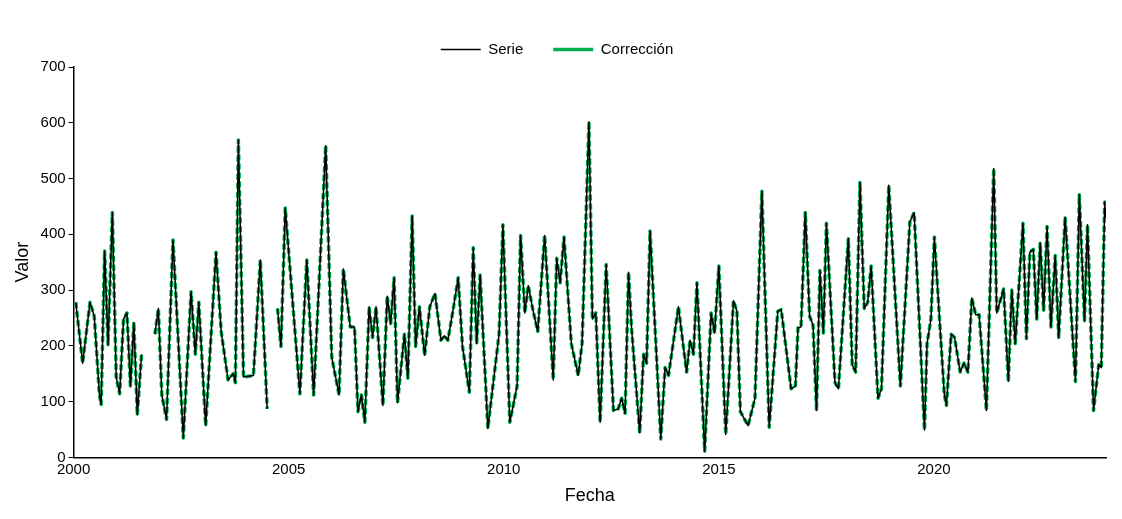 Image resolution: width=1122 pixels, height=519 pixels. Describe the element at coordinates (53, 400) in the screenshot. I see `y-tick-label: 100` at that location.